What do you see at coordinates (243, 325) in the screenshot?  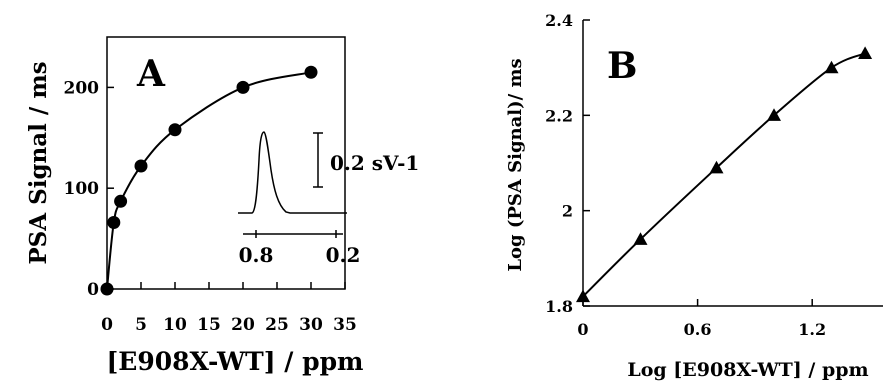 I see `x-tick-label-a-4: 20` at bounding box center [243, 325].